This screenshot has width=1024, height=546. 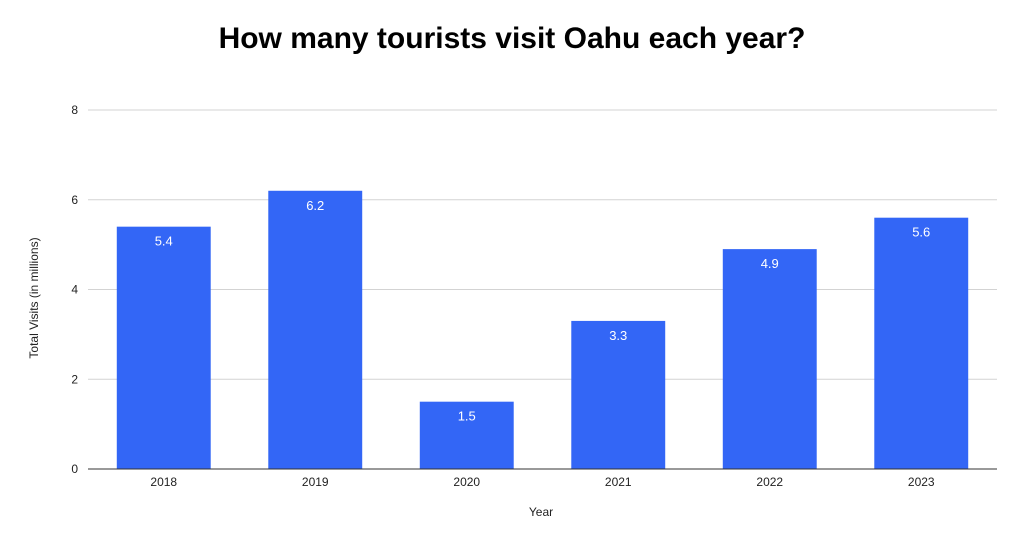 What do you see at coordinates (512, 38) in the screenshot?
I see `chart-title: How many tourists visit Oahu each year?` at bounding box center [512, 38].